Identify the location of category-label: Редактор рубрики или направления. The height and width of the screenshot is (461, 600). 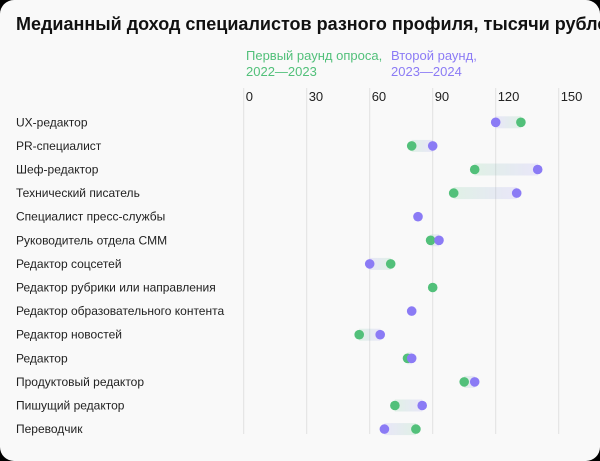
(116, 288).